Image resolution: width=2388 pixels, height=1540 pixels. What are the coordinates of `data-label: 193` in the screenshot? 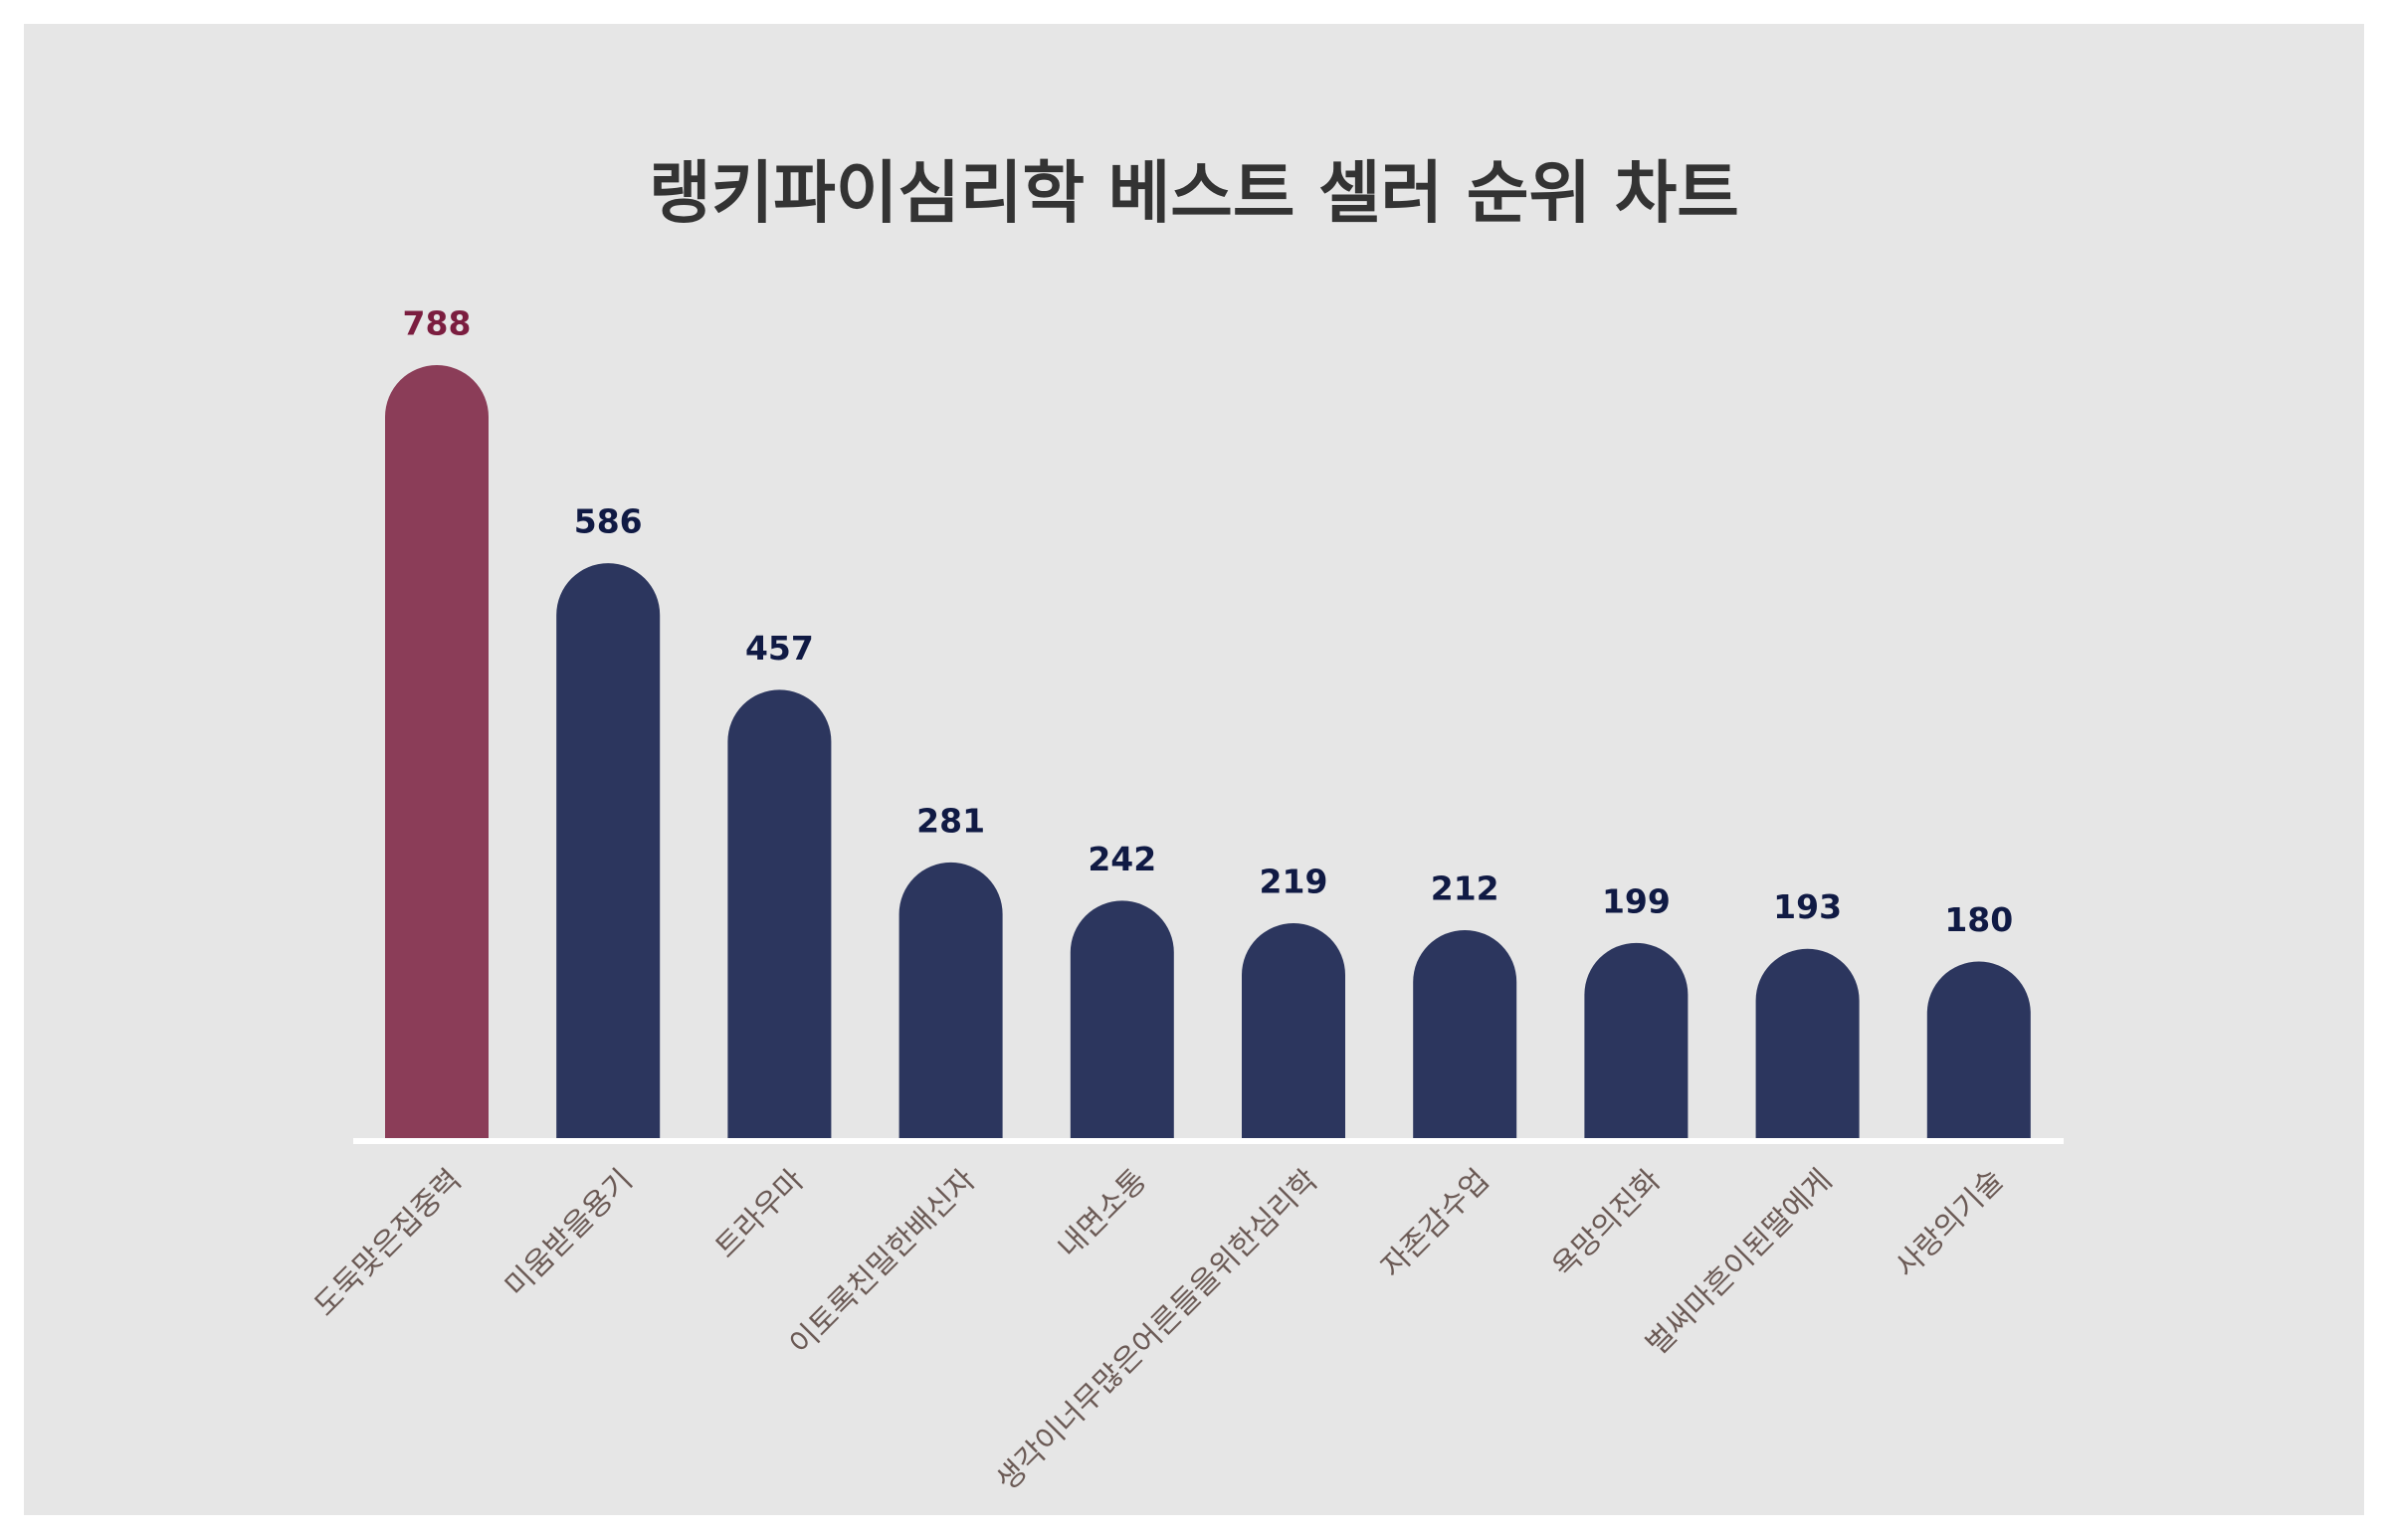 It's located at (1807, 906).